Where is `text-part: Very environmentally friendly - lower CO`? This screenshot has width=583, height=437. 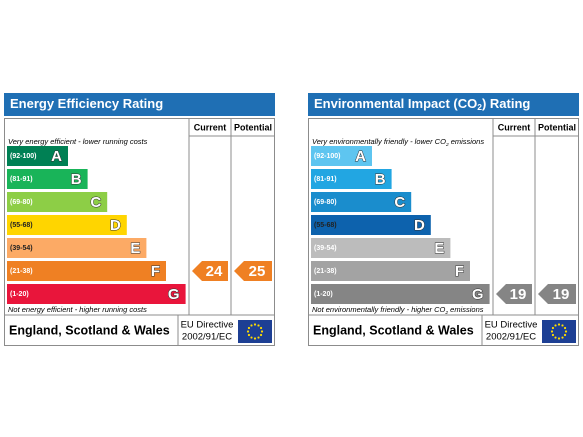
text-part: Very environmentally friendly - lower CO is located at coordinates (379, 141).